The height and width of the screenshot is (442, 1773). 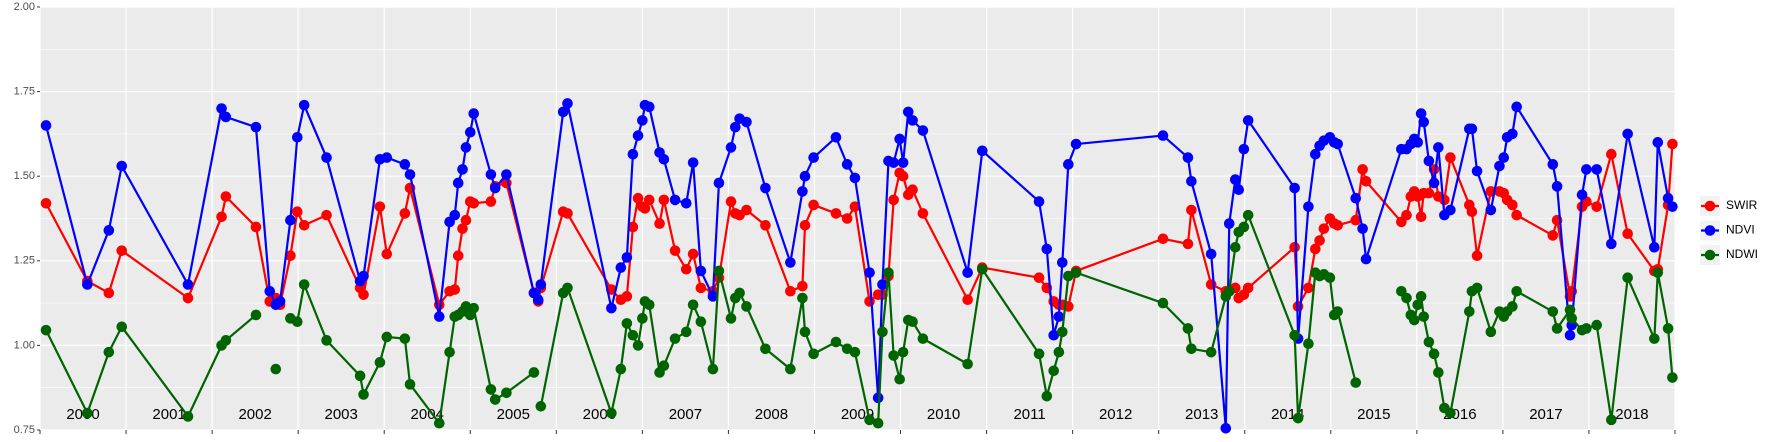 What do you see at coordinates (1710, 230) in the screenshot?
I see `legend-dot` at bounding box center [1710, 230].